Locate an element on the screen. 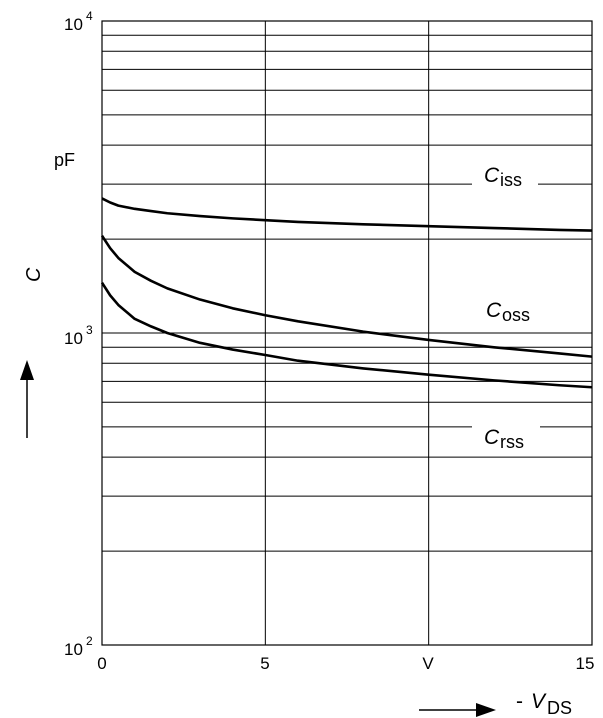 The image size is (603, 718). series-line-rss is located at coordinates (346, 335).